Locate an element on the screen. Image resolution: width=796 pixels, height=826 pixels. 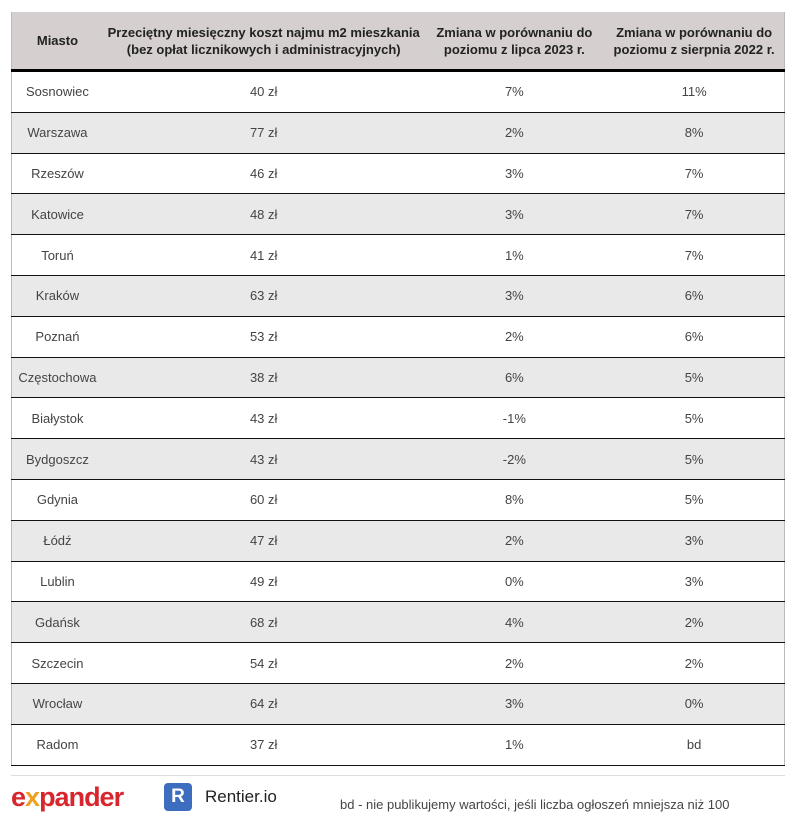
cell-city: Częstochowa is located at coordinates (57, 378).